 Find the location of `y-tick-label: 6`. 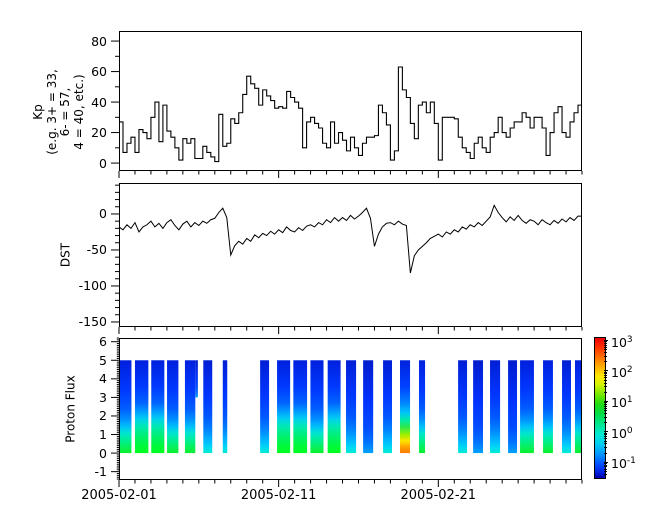

y-tick-label: 6 is located at coordinates (103, 342).